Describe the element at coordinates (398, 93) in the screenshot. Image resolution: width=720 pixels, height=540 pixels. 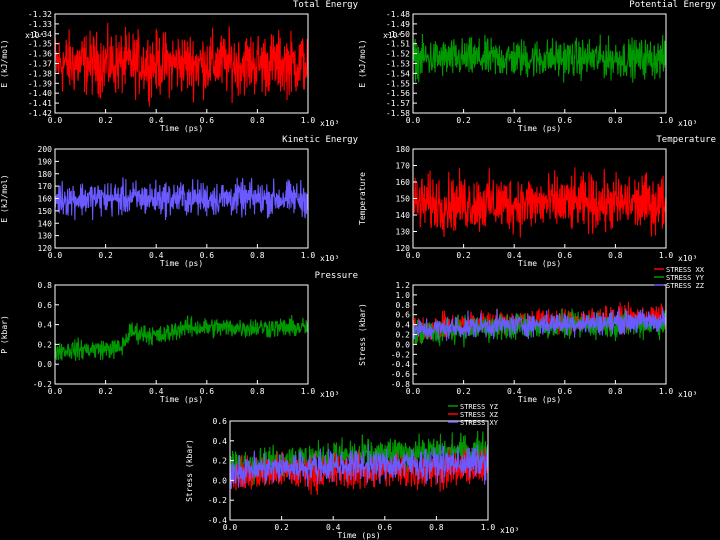
I see `y-tick-label: -1.56` at that location.